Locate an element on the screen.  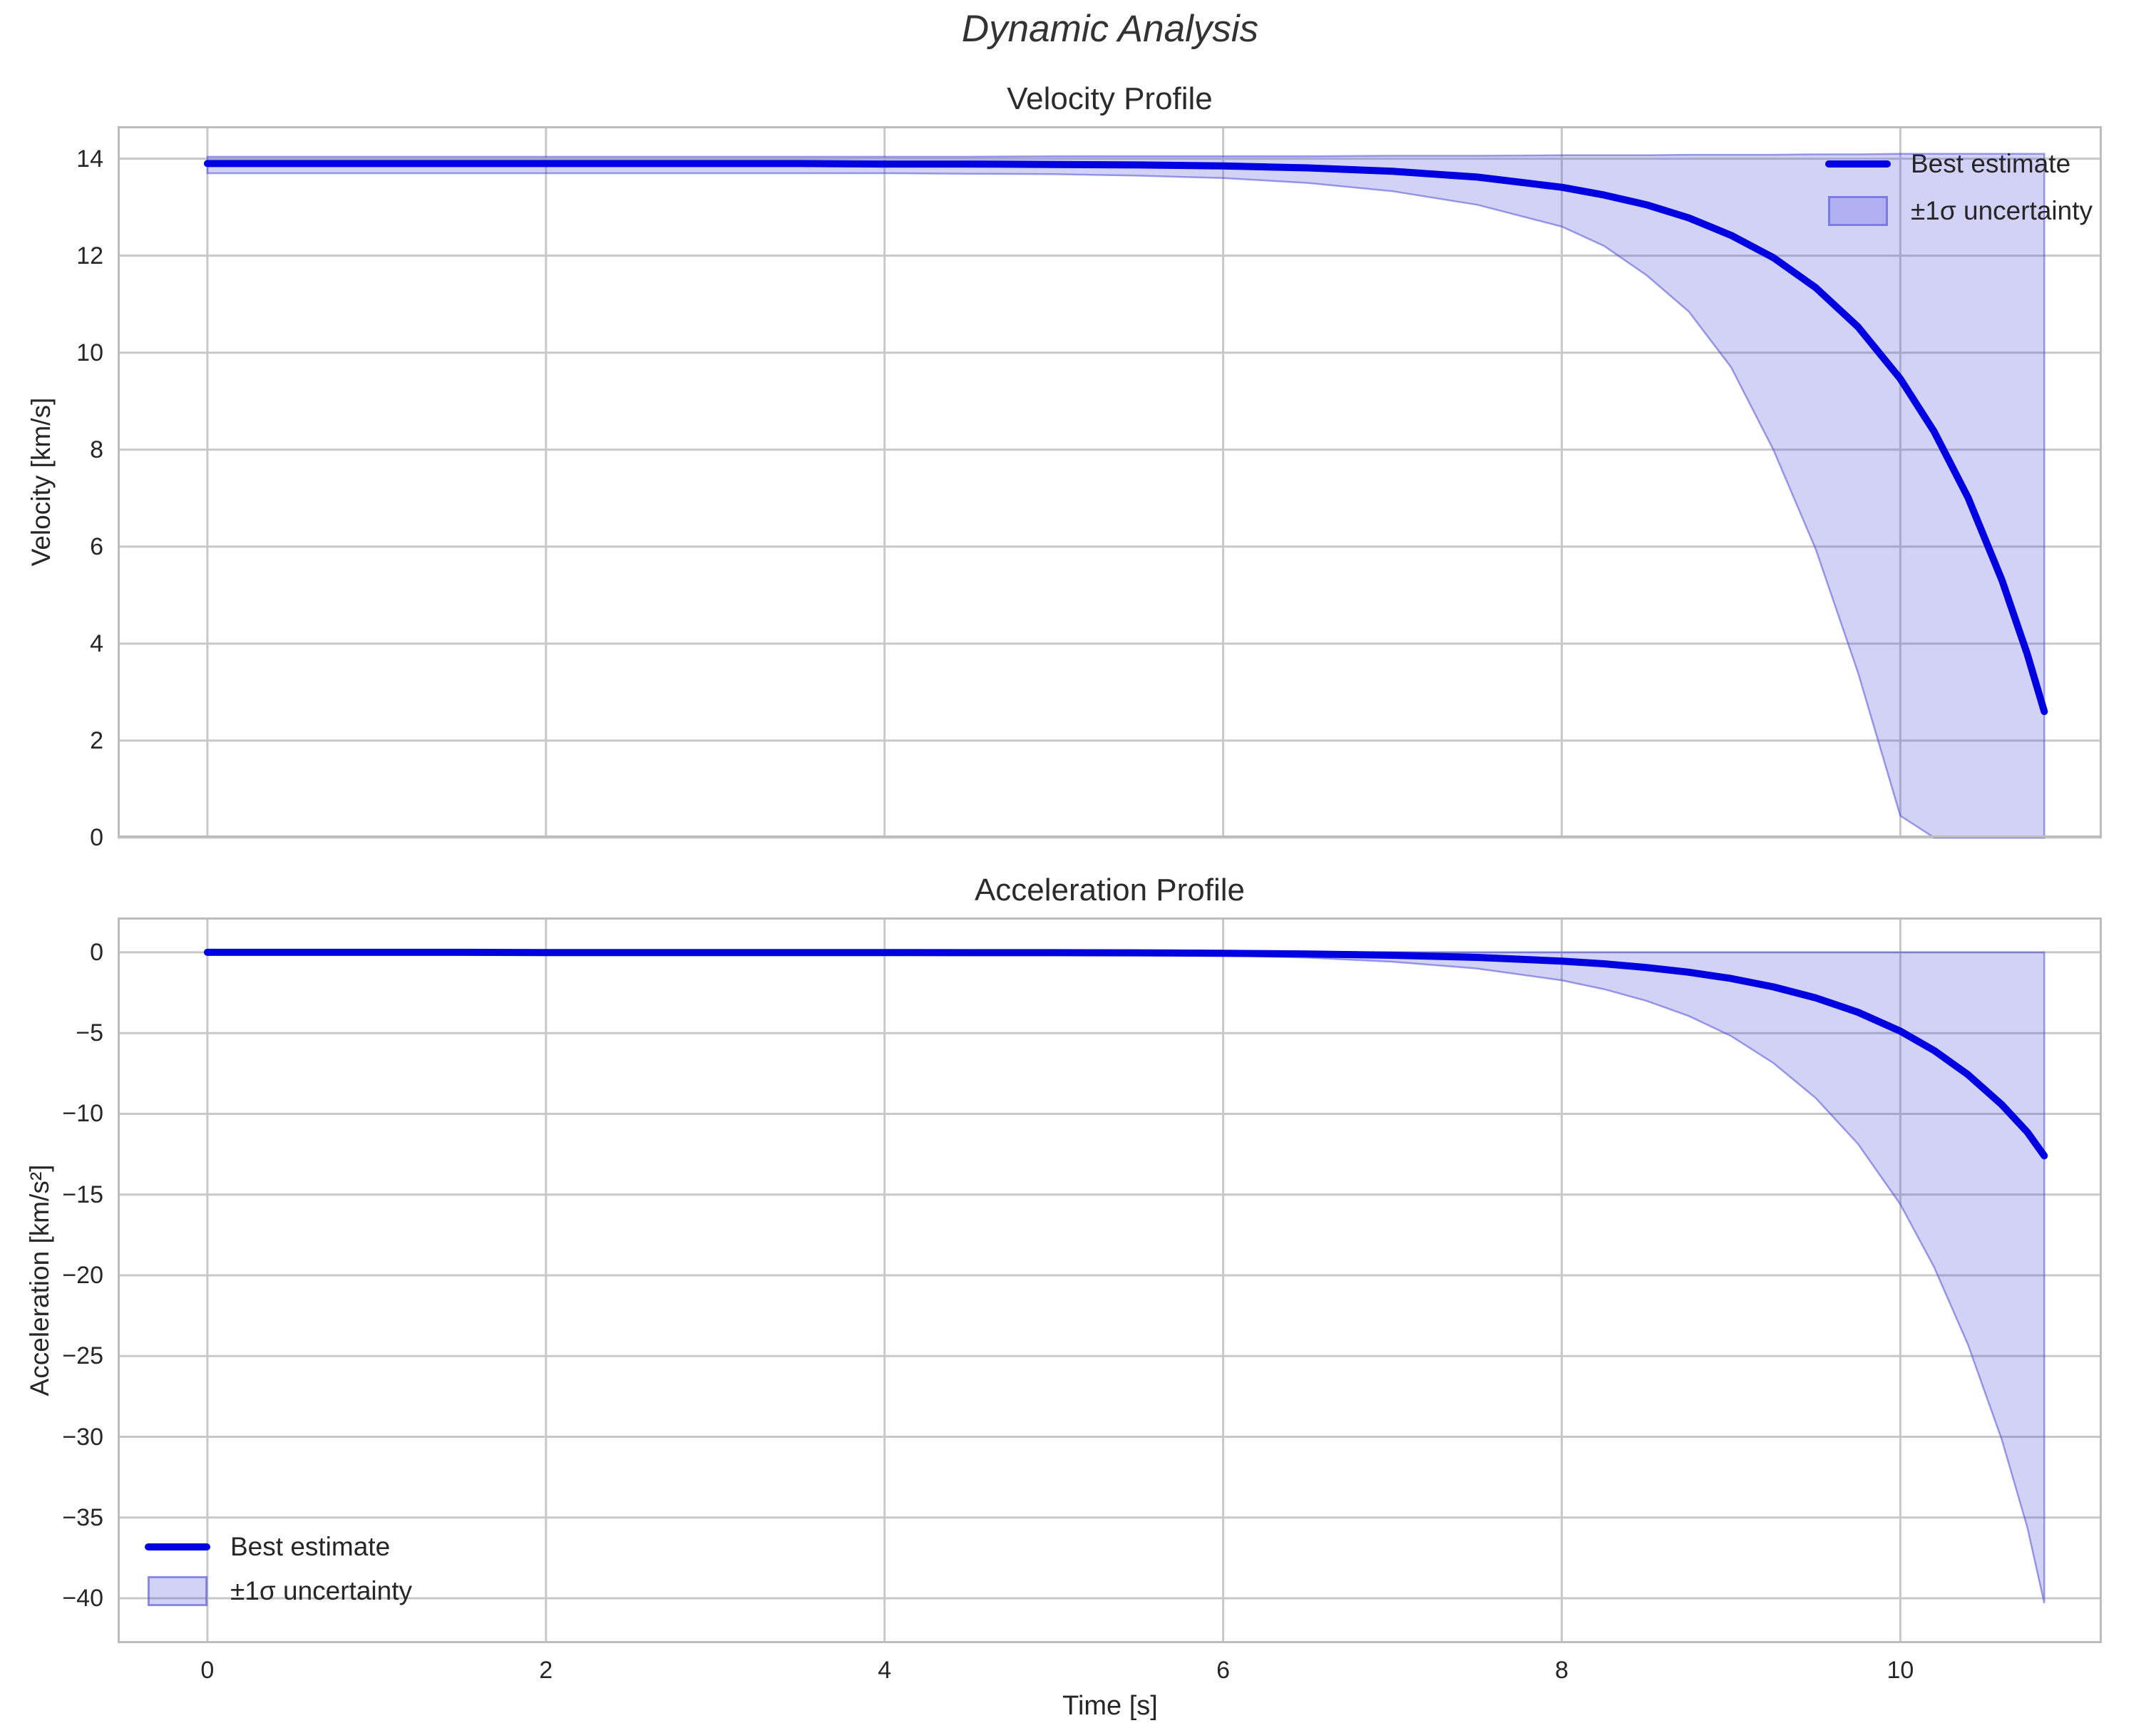
y-tick-label: 8 is located at coordinates (96, 449).